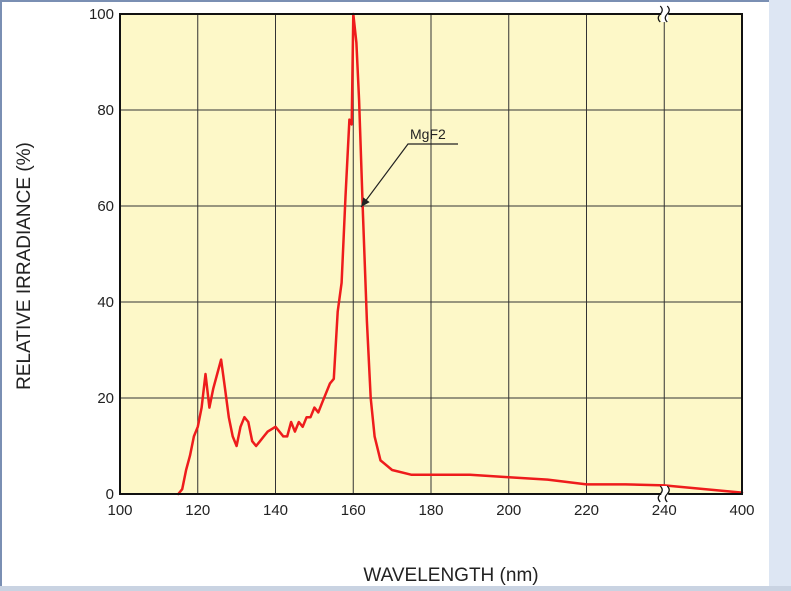  I want to click on axis-break-marks, so click(663, 254).